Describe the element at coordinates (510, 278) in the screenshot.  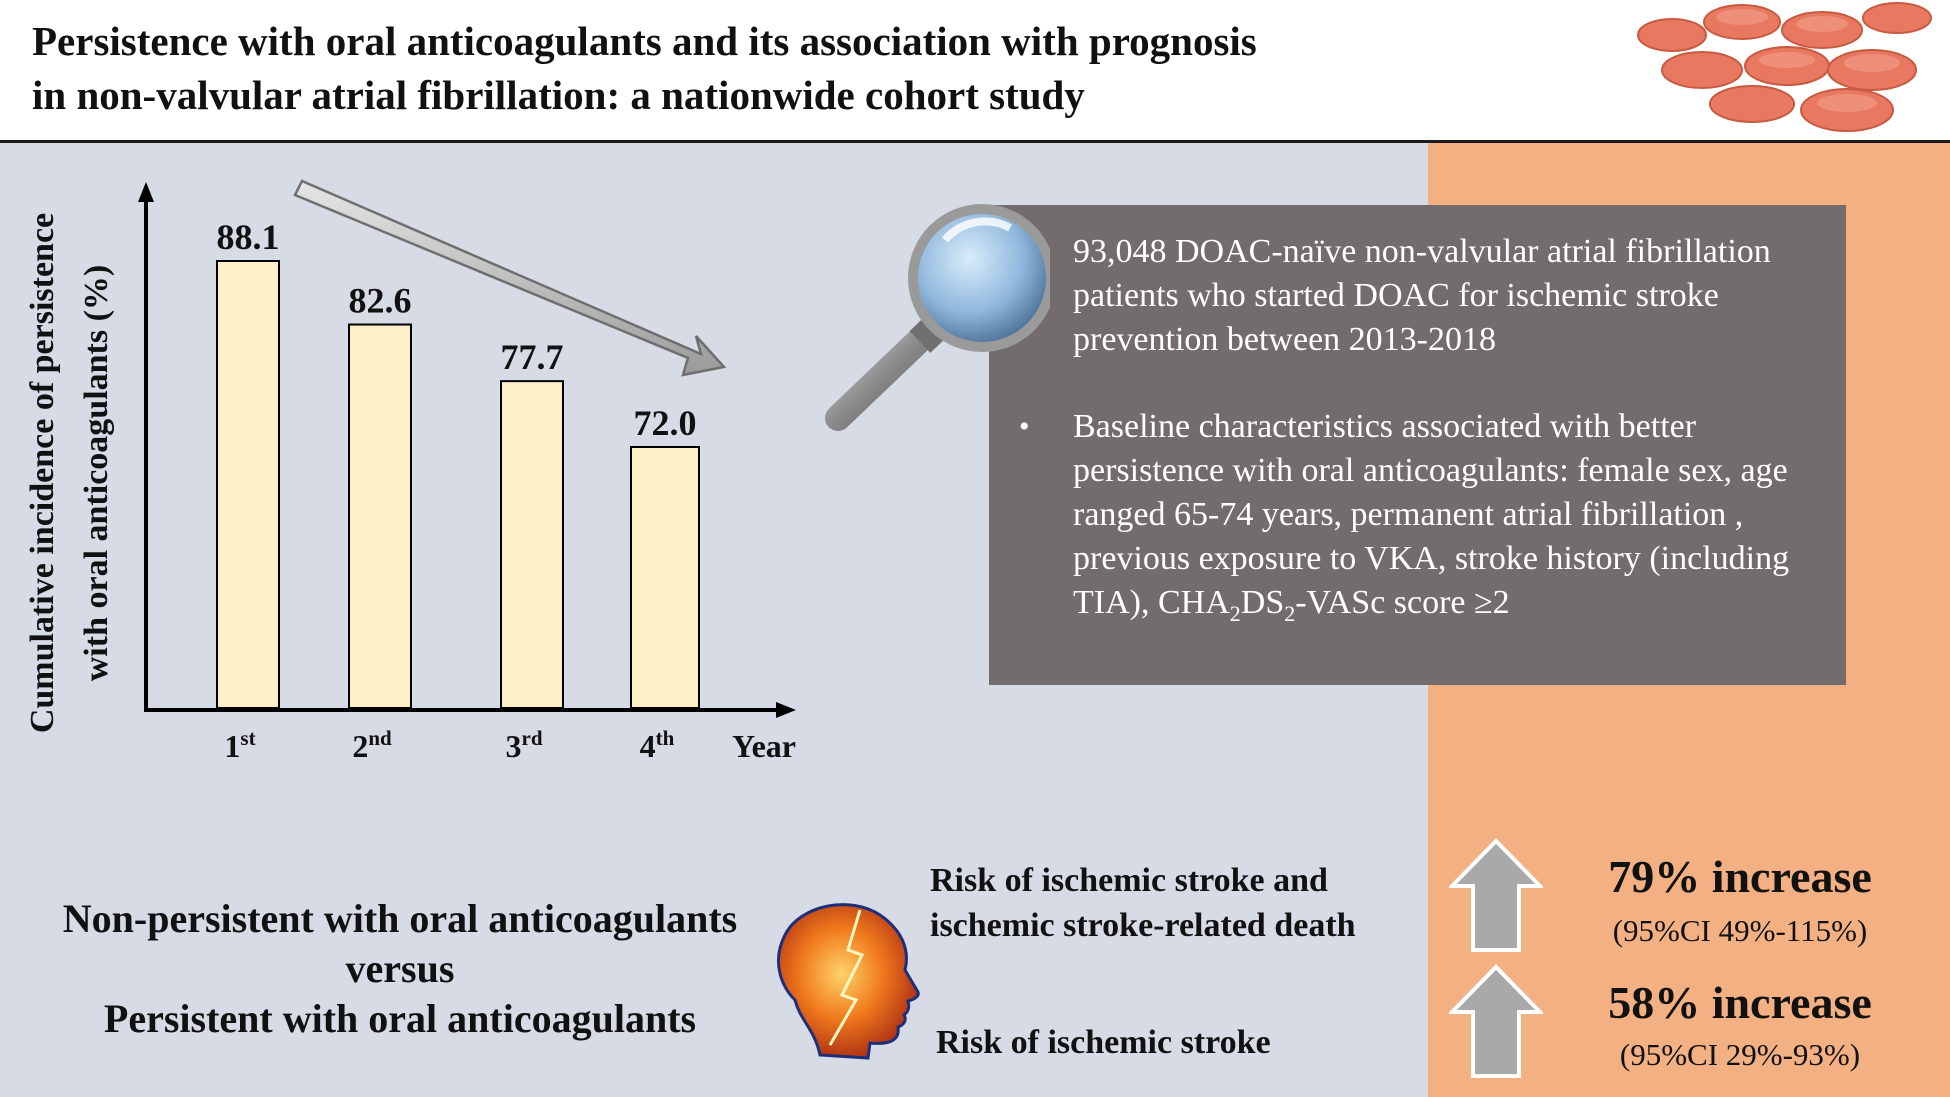
I see `trend-arrow` at that location.